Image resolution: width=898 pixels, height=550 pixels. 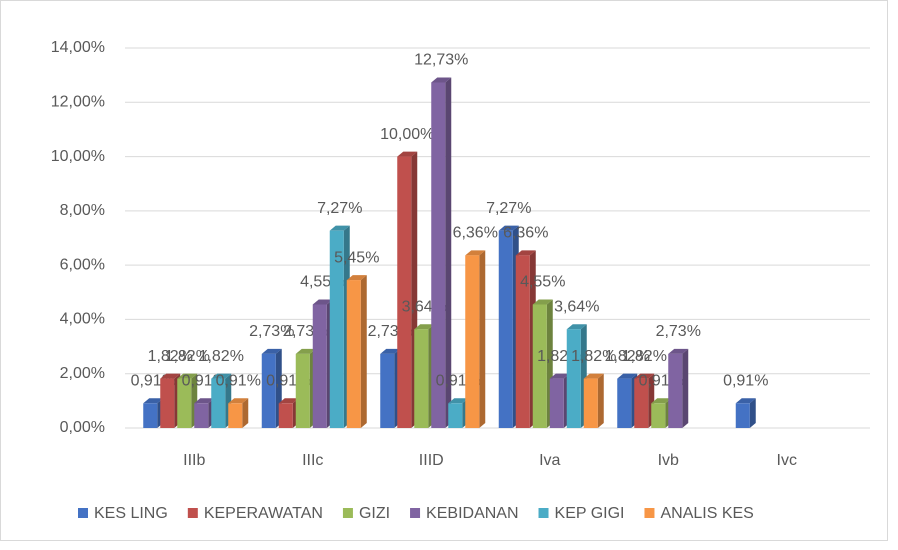 What do you see at coordinates (407, 134) in the screenshot?
I see `data-label: 10,00%` at bounding box center [407, 134].